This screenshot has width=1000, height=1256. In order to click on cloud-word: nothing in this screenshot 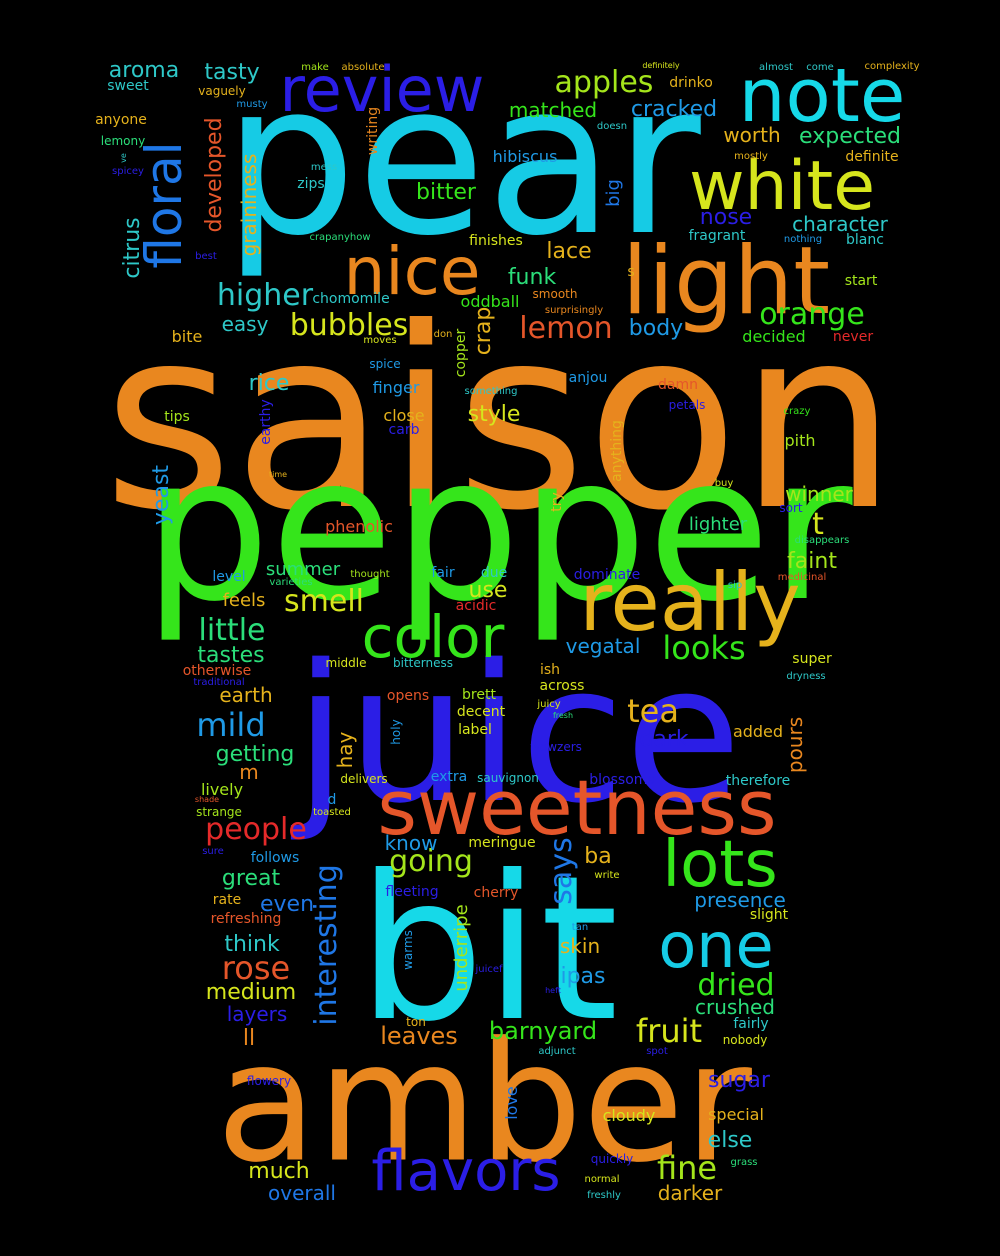, I will do `click(803, 239)`.